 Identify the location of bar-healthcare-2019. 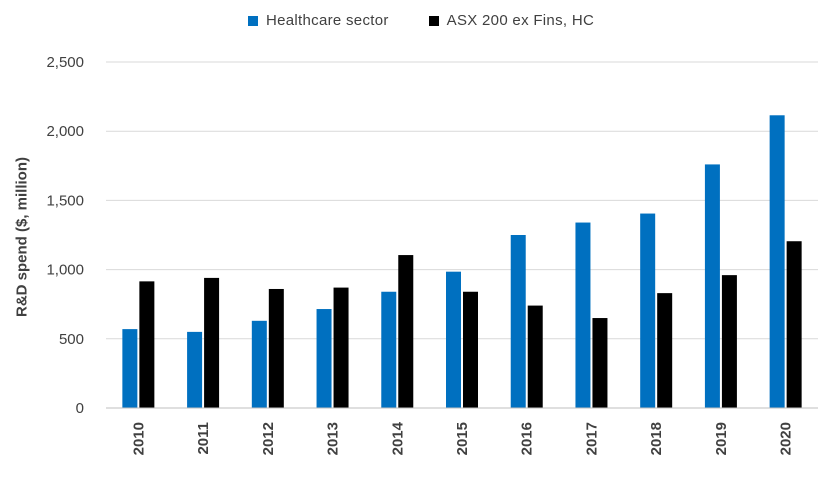
(712, 286).